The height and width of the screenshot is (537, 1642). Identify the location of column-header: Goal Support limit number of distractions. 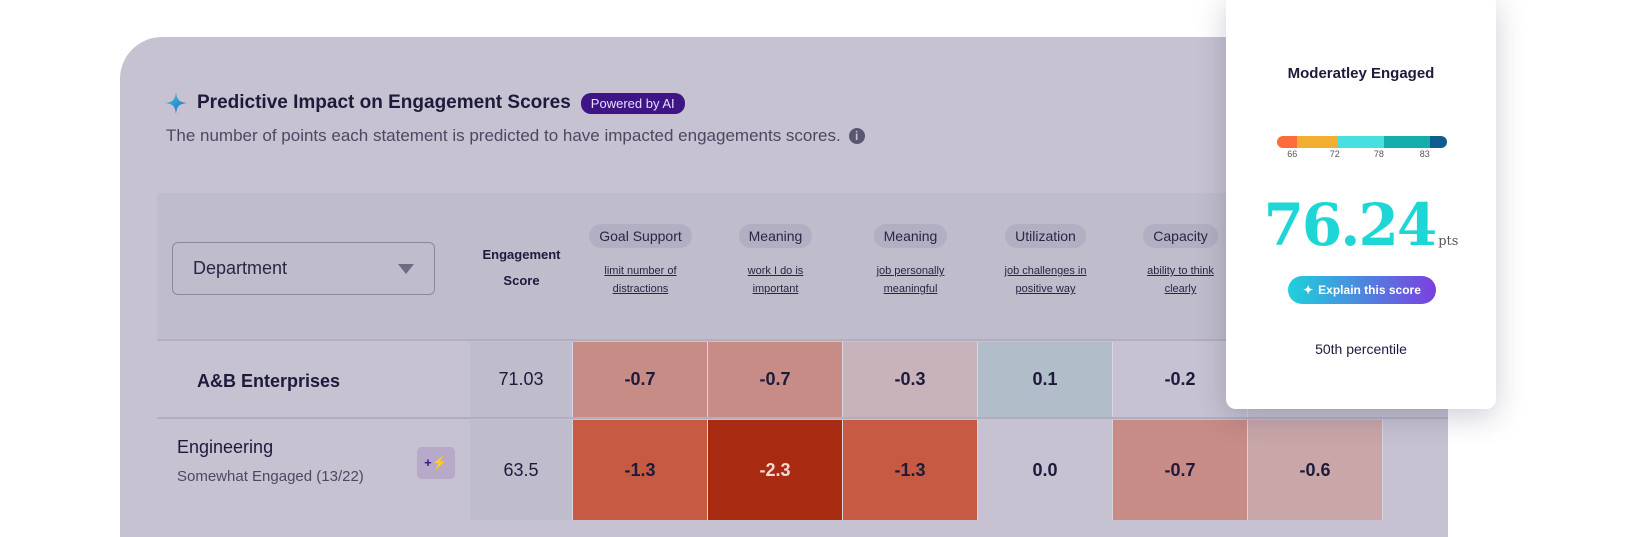
(640, 261).